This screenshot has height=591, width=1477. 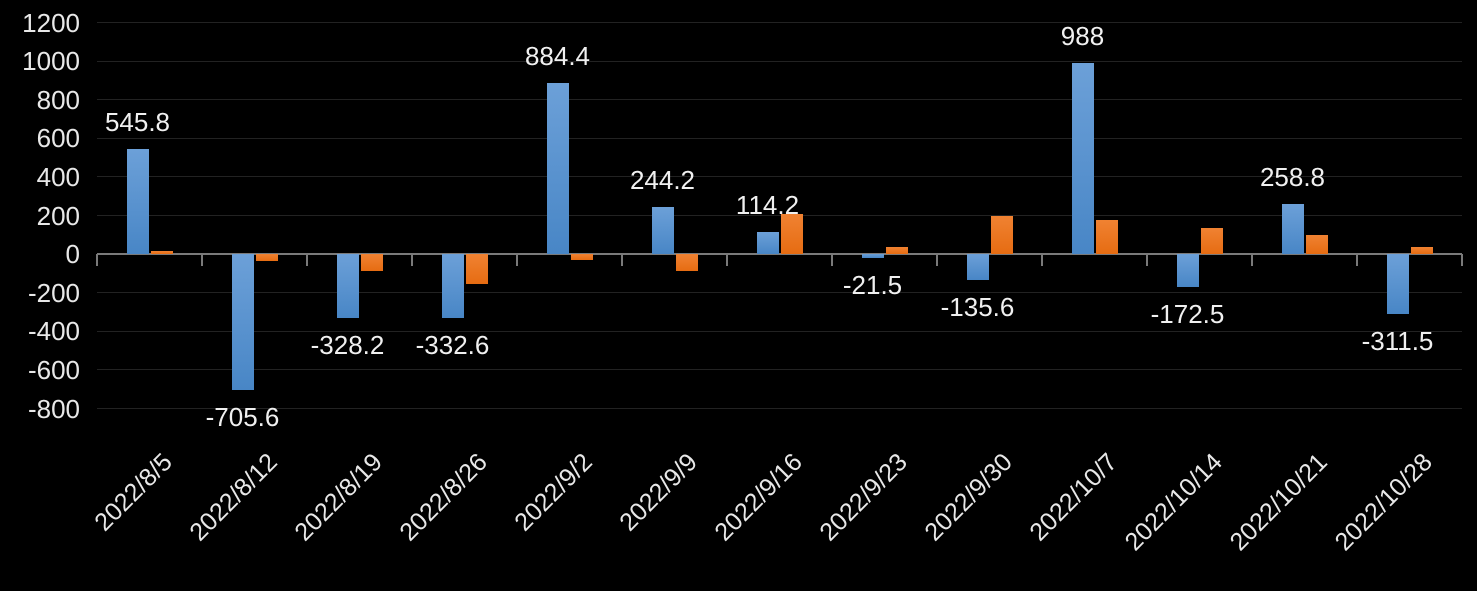 I want to click on data-label: -135.6, so click(x=977, y=307).